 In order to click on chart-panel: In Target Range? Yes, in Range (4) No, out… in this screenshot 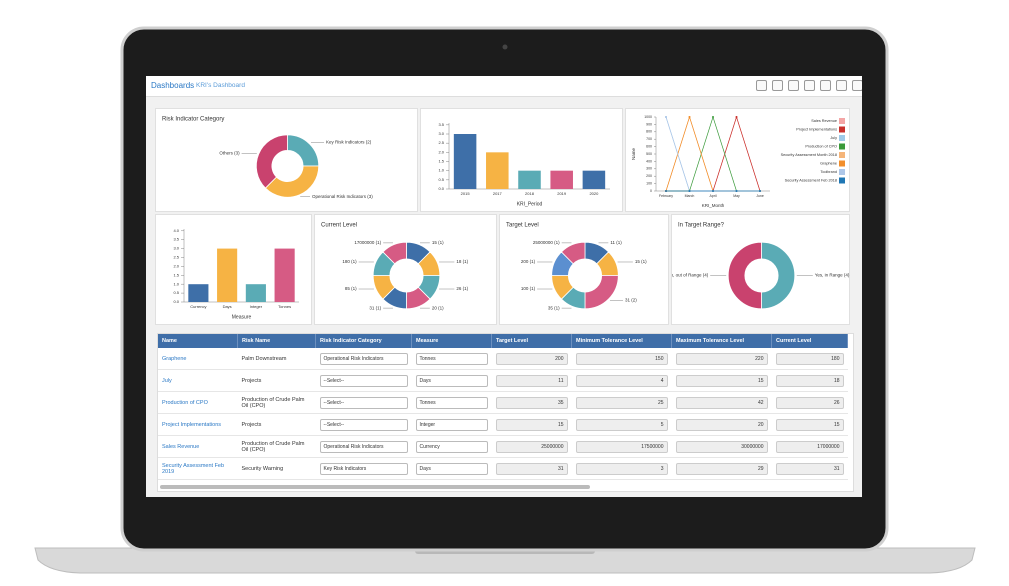, I will do `click(760, 269)`.